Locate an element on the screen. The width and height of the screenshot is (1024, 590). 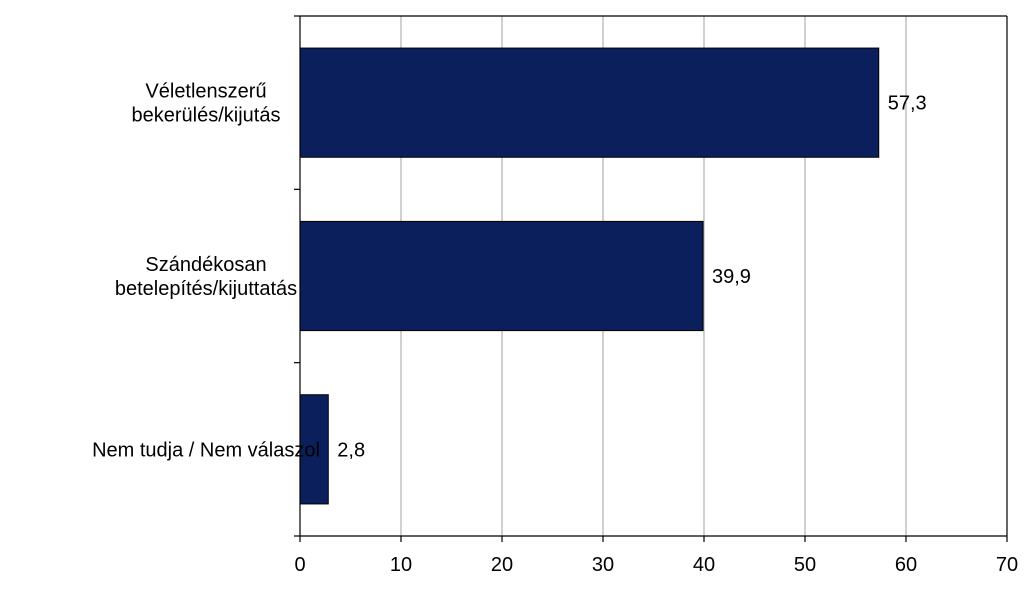
category-label: Nem tudja / Nem válaszol is located at coordinates (206, 450).